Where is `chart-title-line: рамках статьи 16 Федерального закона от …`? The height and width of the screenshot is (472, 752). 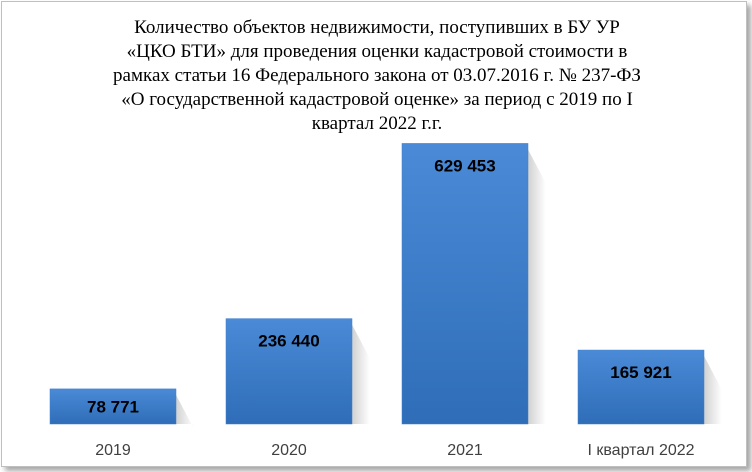 chart-title-line: рамках статьи 16 Федерального закона от … is located at coordinates (377, 75).